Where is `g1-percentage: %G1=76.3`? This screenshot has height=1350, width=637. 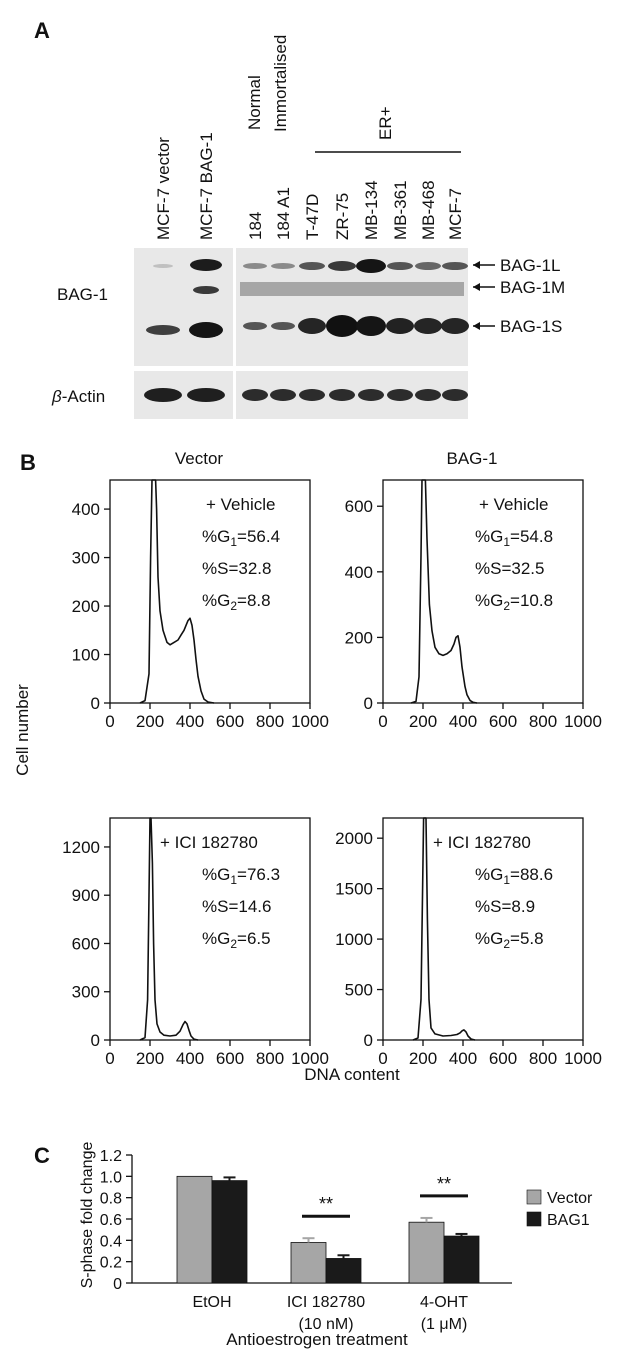 g1-percentage: %G1=76.3 is located at coordinates (241, 876).